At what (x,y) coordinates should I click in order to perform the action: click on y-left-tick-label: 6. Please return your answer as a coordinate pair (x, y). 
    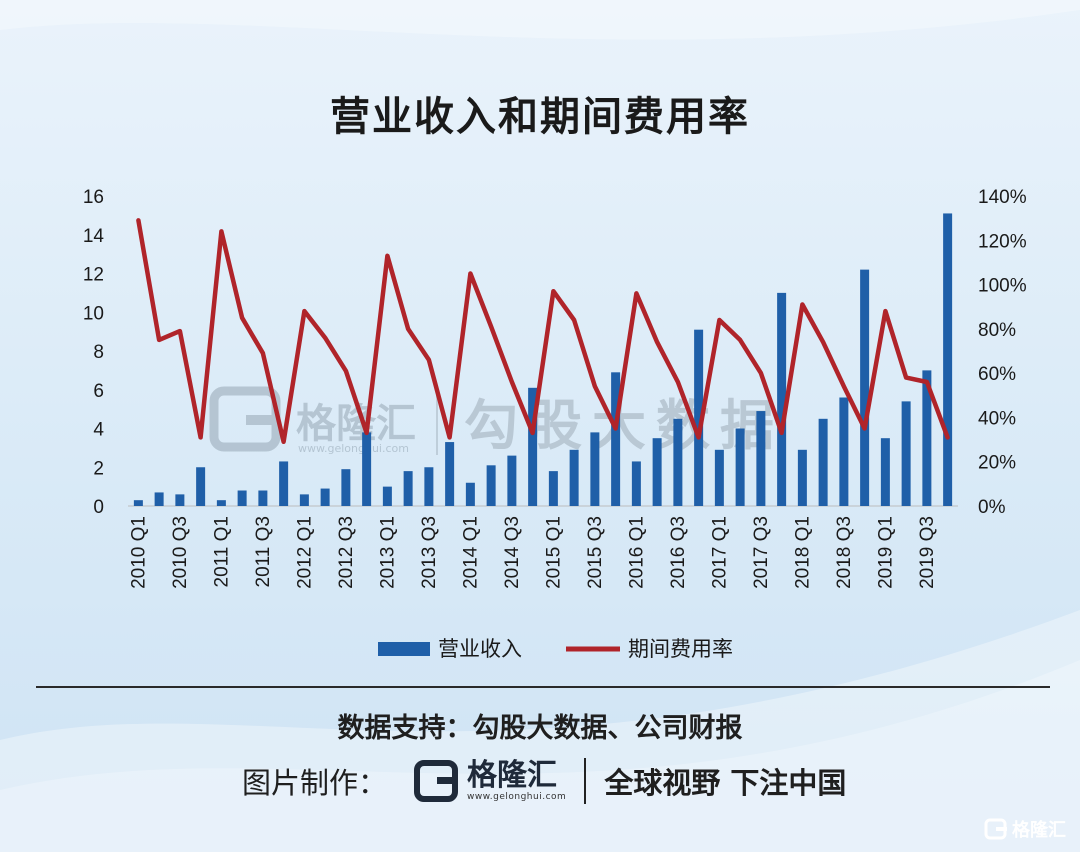
    Looking at the image, I should click on (98, 391).